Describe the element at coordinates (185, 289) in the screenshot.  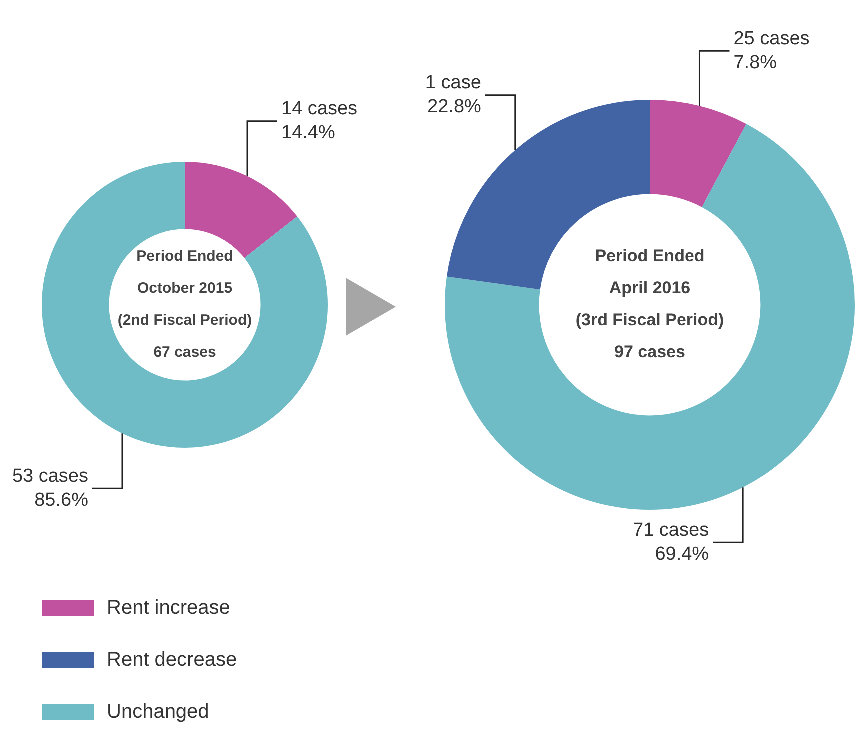
I see `text: Period Ended October 2015 (2nd Fiscal Period)` at that location.